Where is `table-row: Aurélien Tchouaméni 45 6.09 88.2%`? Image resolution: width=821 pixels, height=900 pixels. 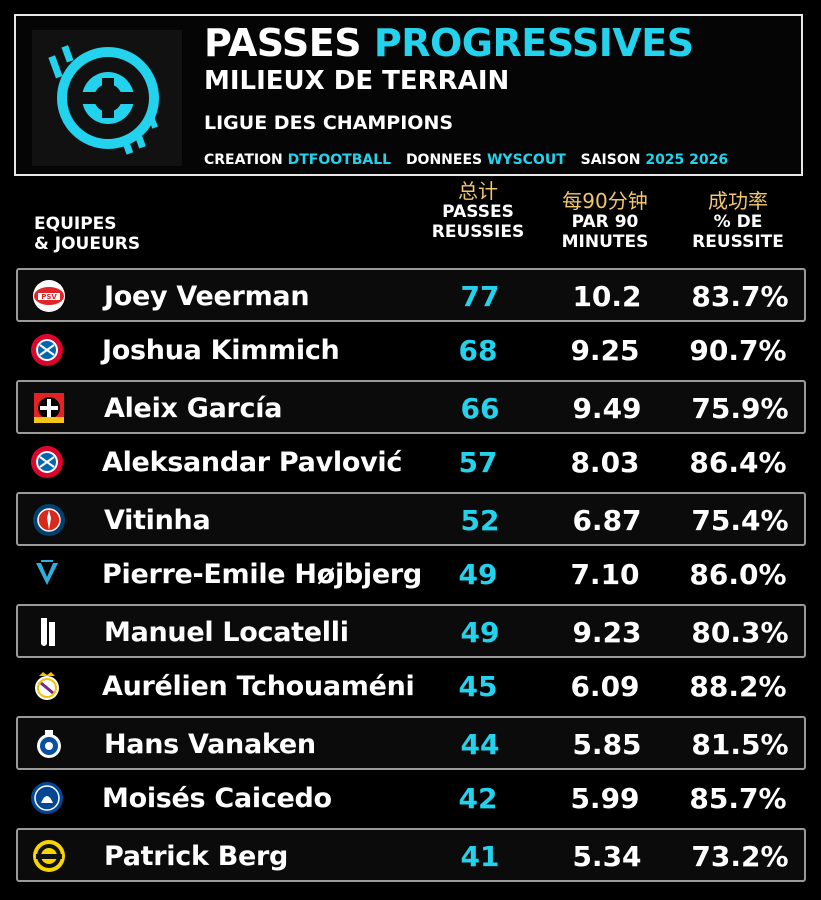
table-row: Aurélien Tchouaméni 45 6.09 88.2% is located at coordinates (411, 687).